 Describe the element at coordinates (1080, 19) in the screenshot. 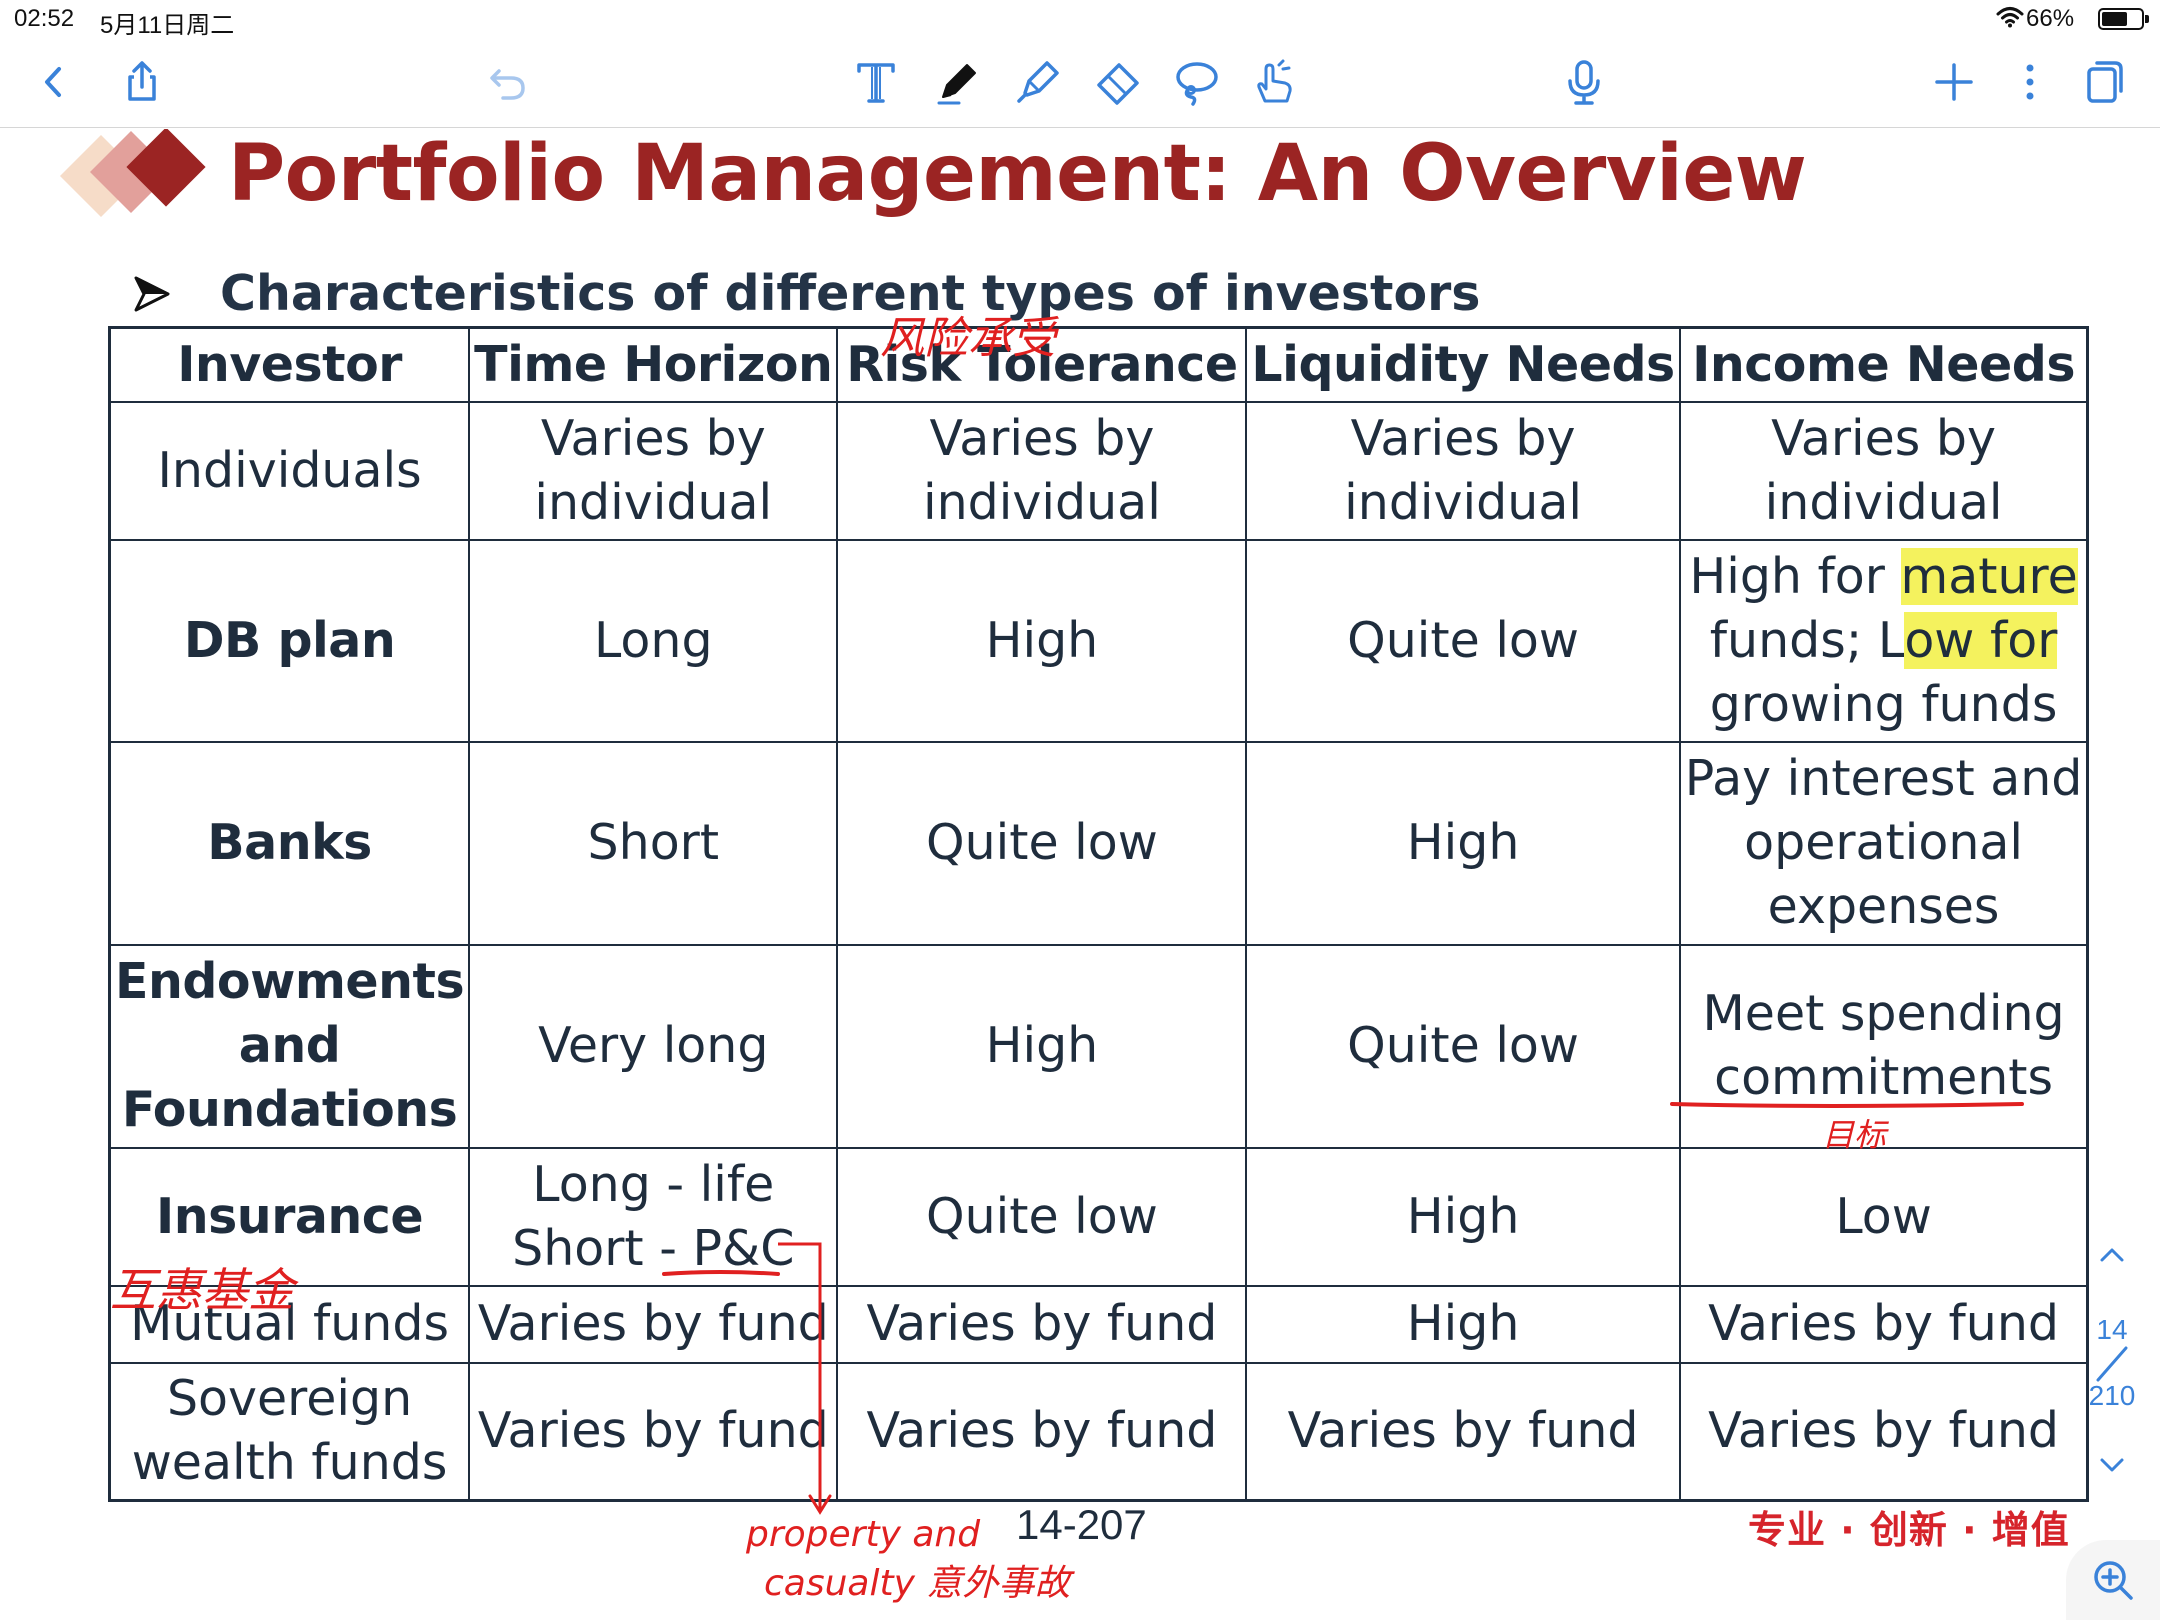

I see `status-bar: 02:52 5月11日周二 66%` at that location.